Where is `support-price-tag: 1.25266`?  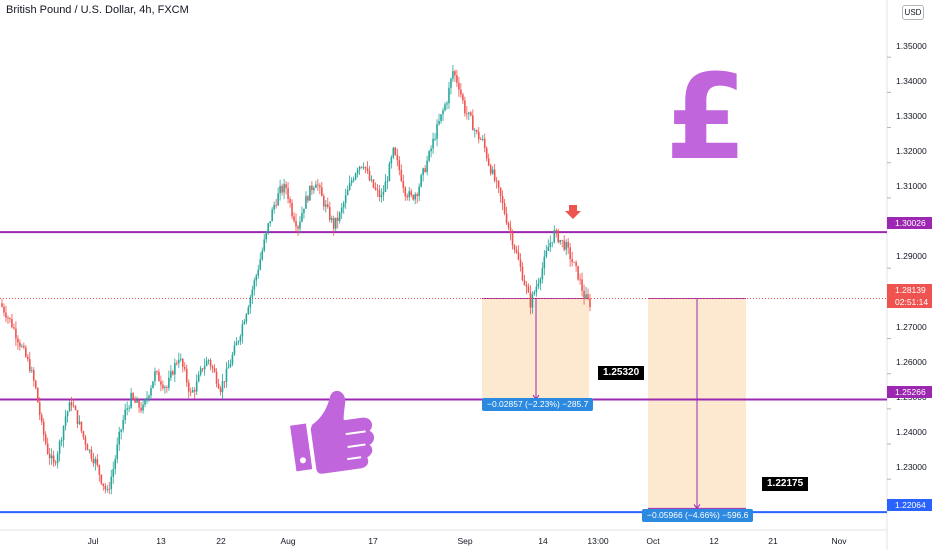 support-price-tag: 1.25266 is located at coordinates (909, 392).